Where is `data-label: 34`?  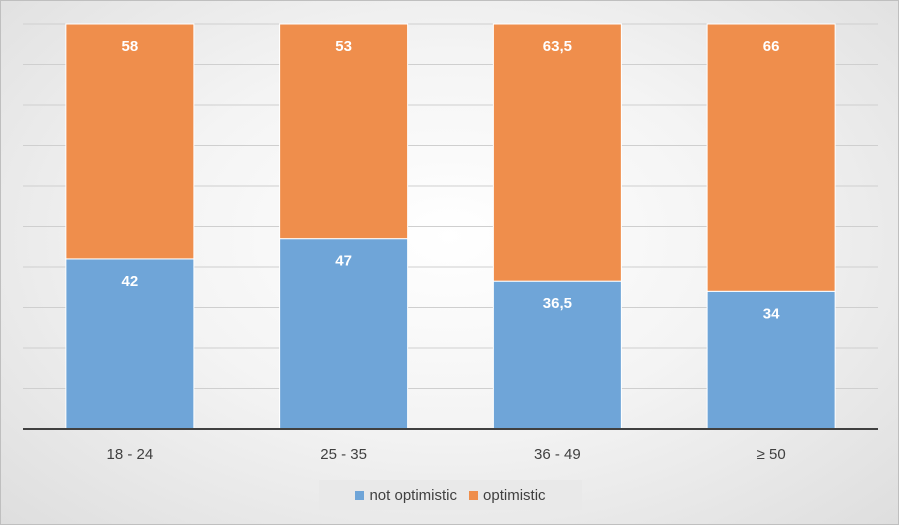 data-label: 34 is located at coordinates (771, 313).